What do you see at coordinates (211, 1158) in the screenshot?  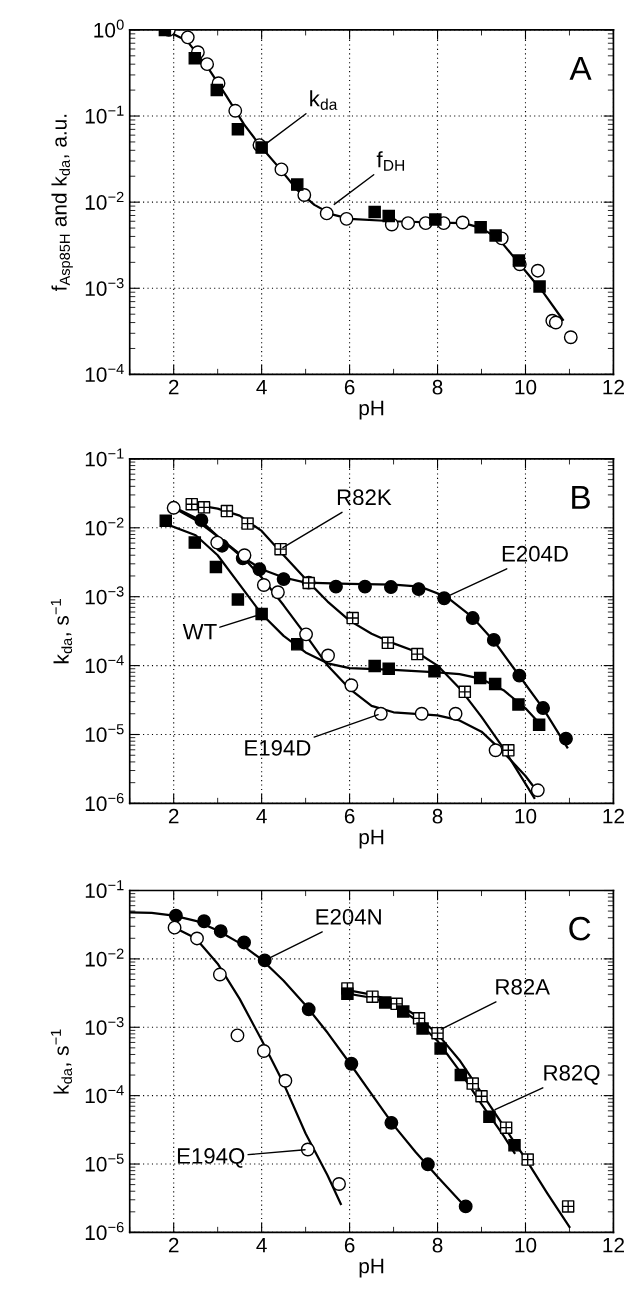 I see `annotation: E194Q` at bounding box center [211, 1158].